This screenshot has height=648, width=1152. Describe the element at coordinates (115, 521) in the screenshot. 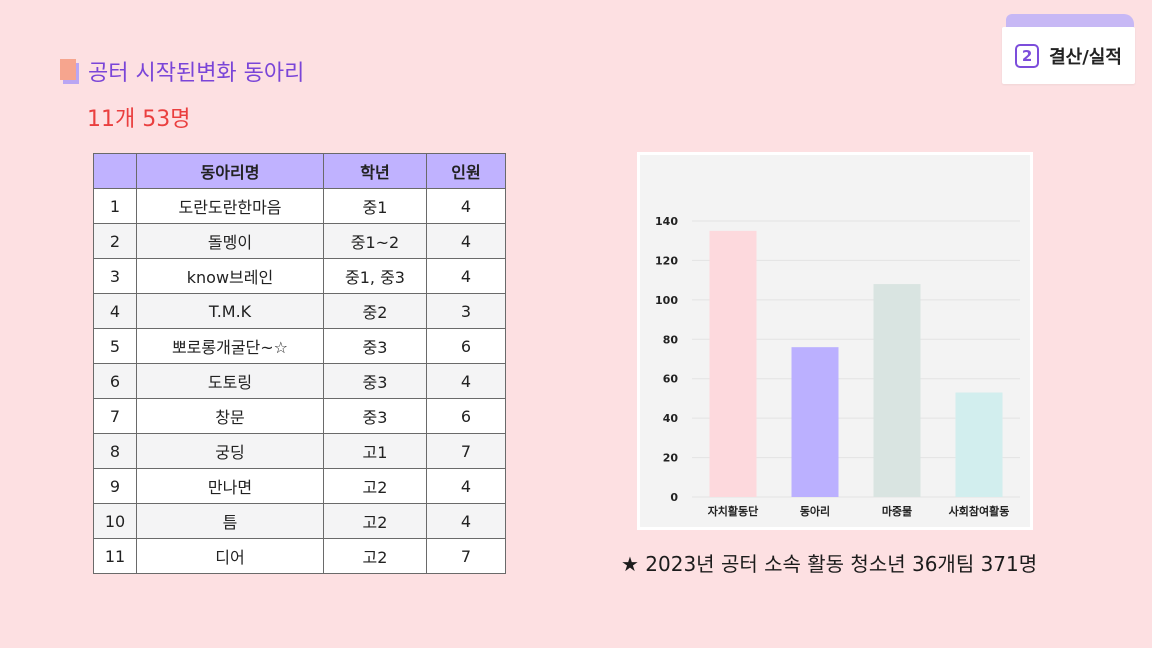

I see `cell-number: 10` at that location.